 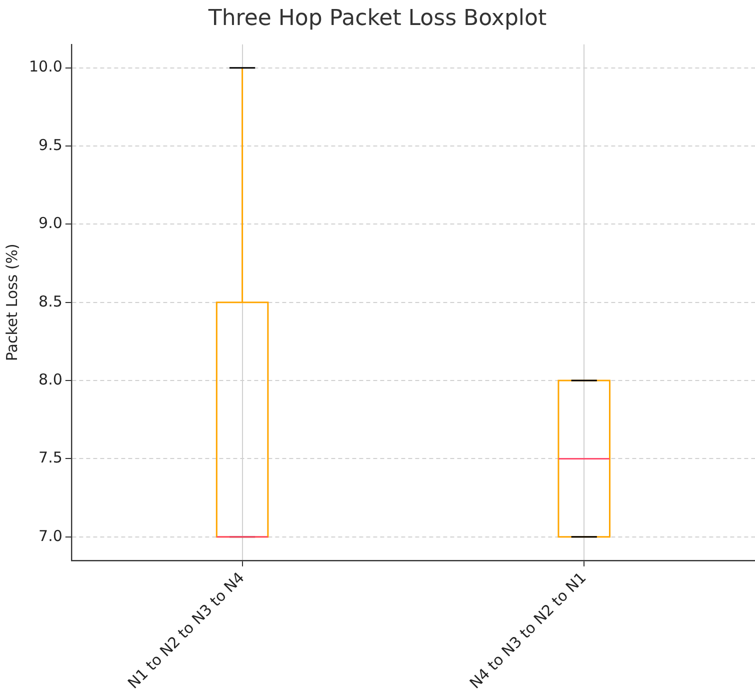 I want to click on chart-title: Three Hop Packet Loss Boxplot, so click(x=377, y=18).